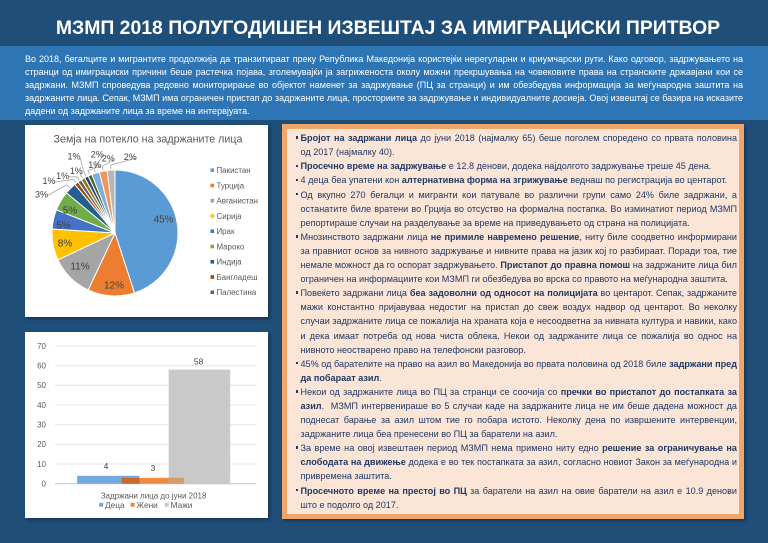 This screenshot has width=768, height=543. I want to click on svg-text: Турција, so click(231, 185).